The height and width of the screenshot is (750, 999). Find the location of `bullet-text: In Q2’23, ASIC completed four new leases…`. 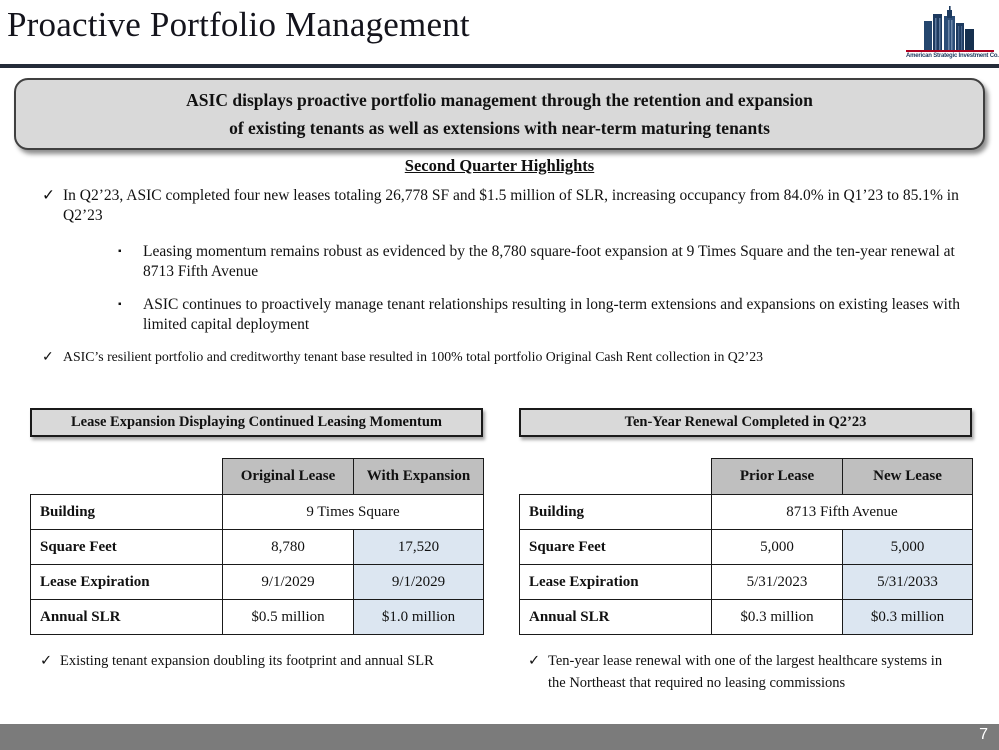

bullet-text: In Q2’23, ASIC completed four new leases… is located at coordinates (511, 206).